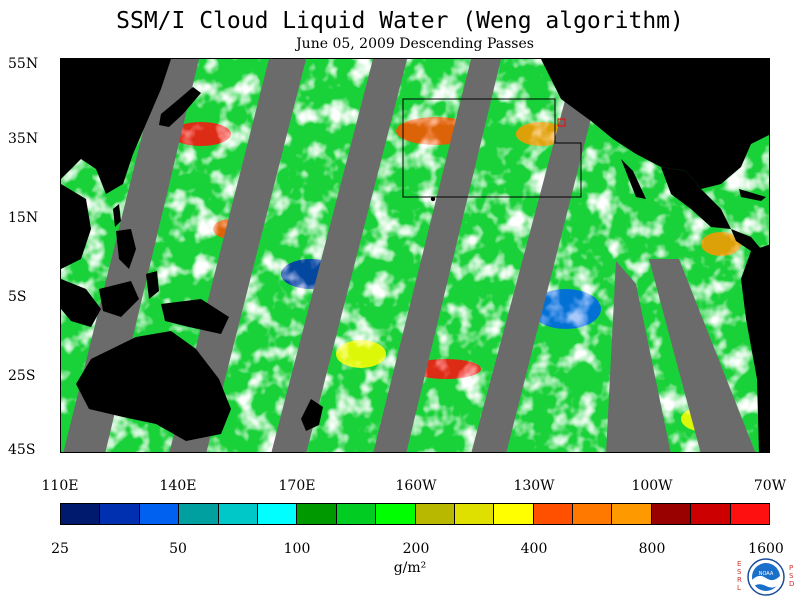 This screenshot has width=800, height=600. Describe the element at coordinates (23, 218) in the screenshot. I see `lat-label-15n: 15N` at that location.